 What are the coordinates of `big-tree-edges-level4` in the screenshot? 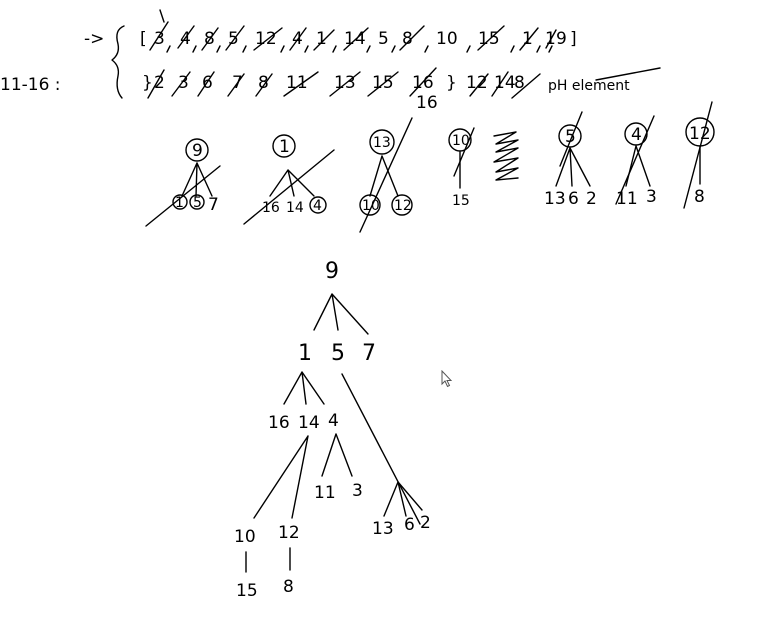 It's located at (268, 560).